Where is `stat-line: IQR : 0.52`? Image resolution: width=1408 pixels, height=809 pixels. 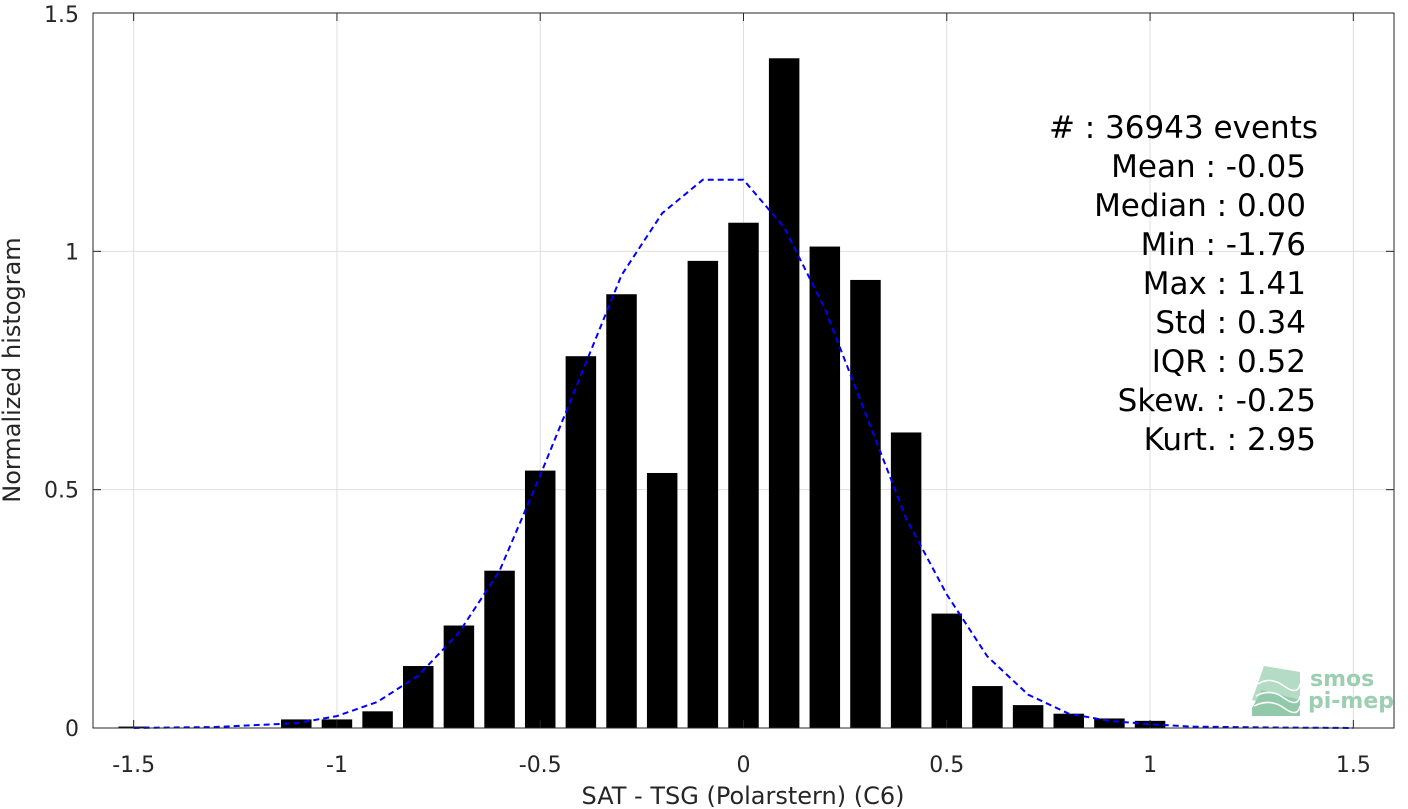
stat-line: IQR : 0.52 is located at coordinates (1229, 362).